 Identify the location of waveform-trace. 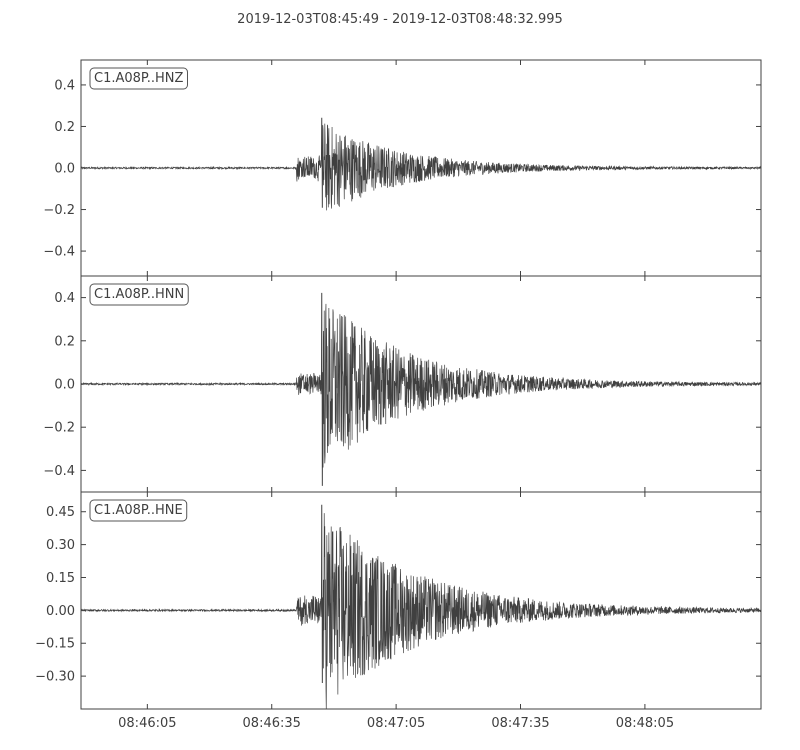
(421, 164).